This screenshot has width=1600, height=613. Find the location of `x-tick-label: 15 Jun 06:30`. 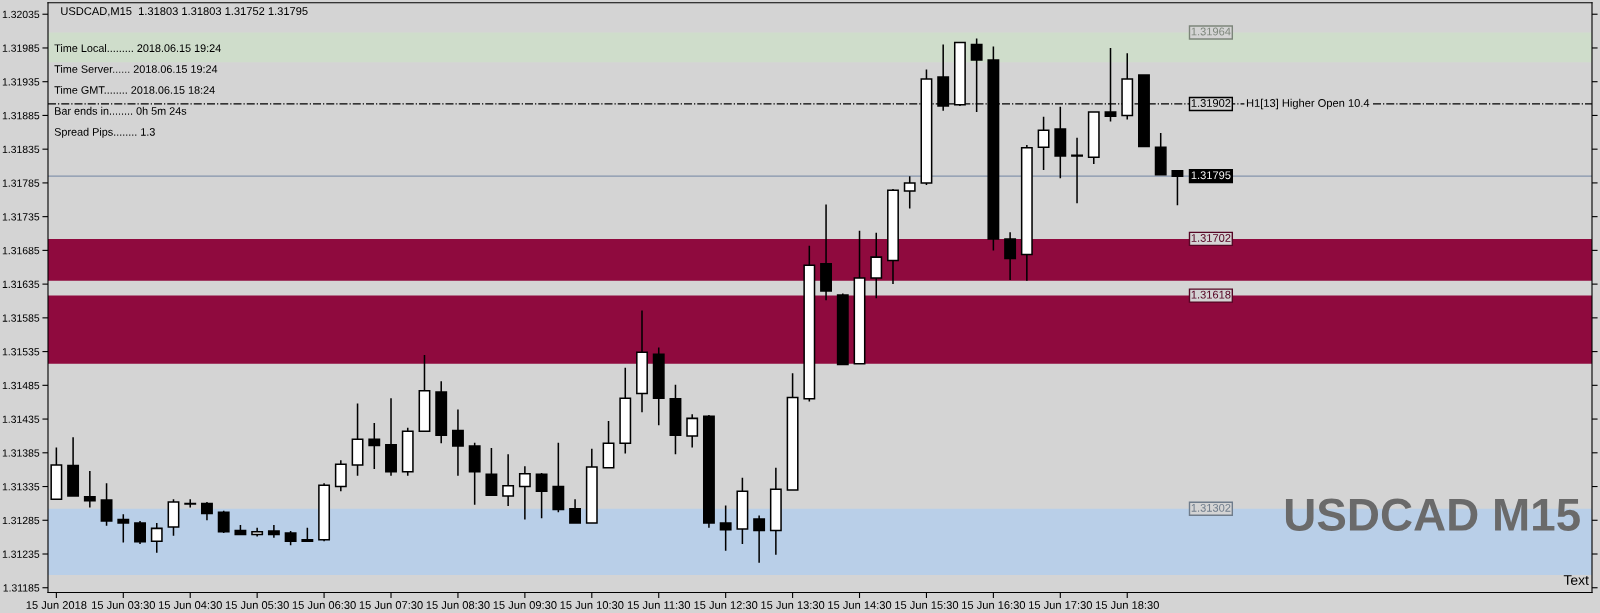

x-tick-label: 15 Jun 06:30 is located at coordinates (324, 605).